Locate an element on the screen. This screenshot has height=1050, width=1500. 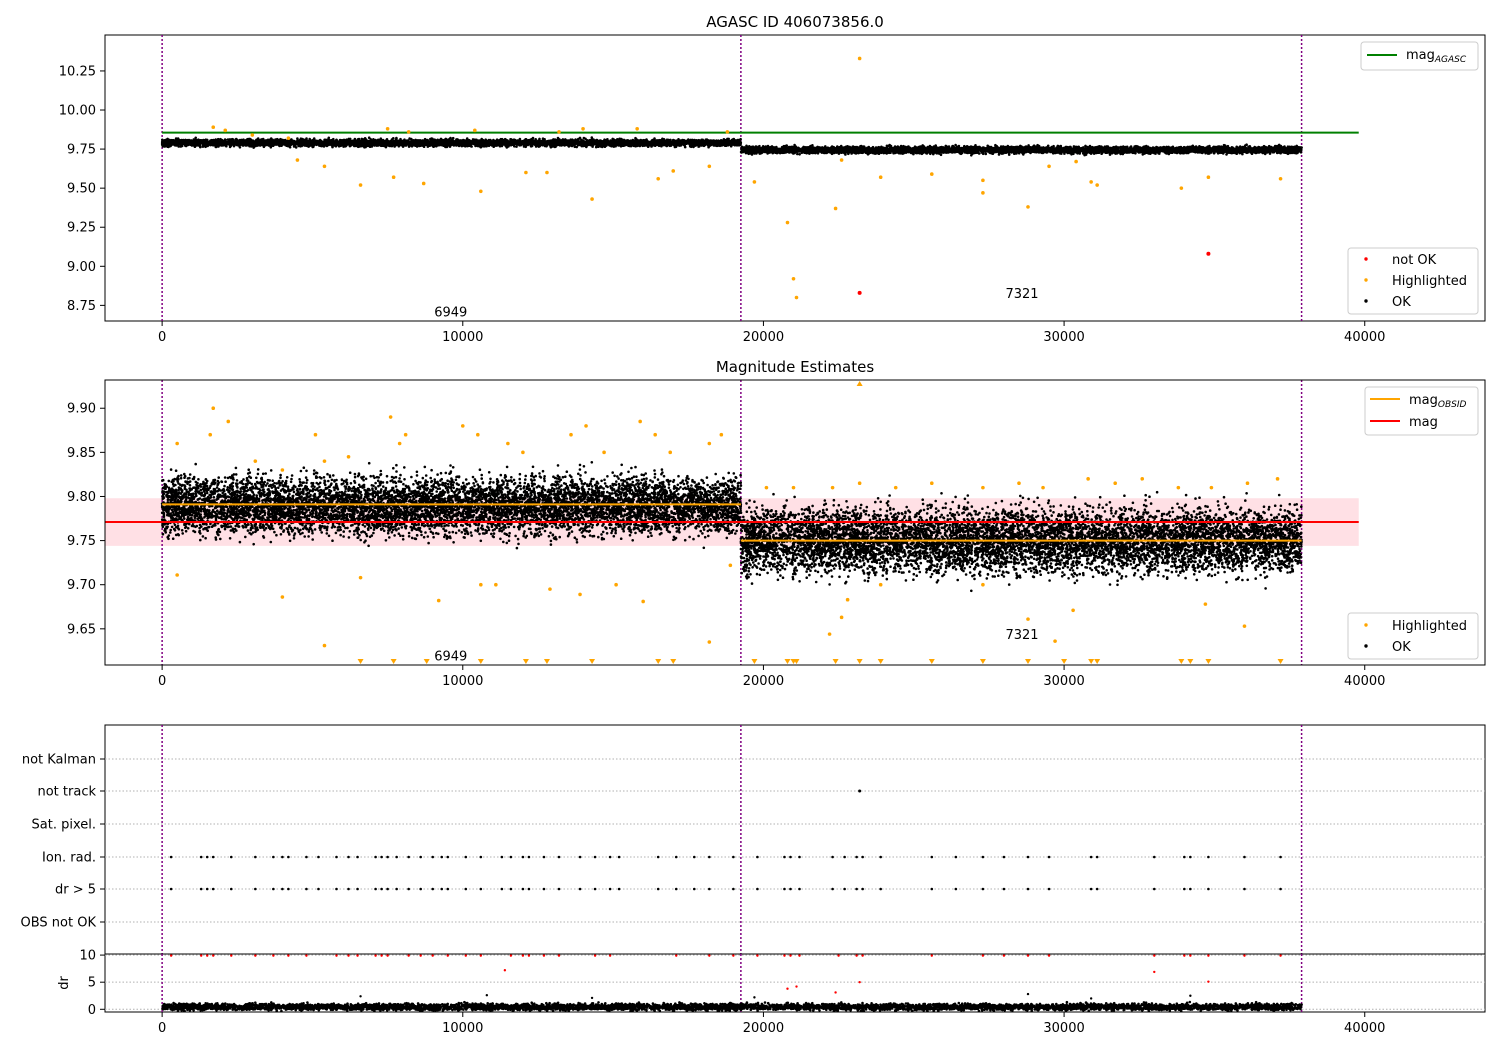
flag-label-1: not track is located at coordinates (66, 792).